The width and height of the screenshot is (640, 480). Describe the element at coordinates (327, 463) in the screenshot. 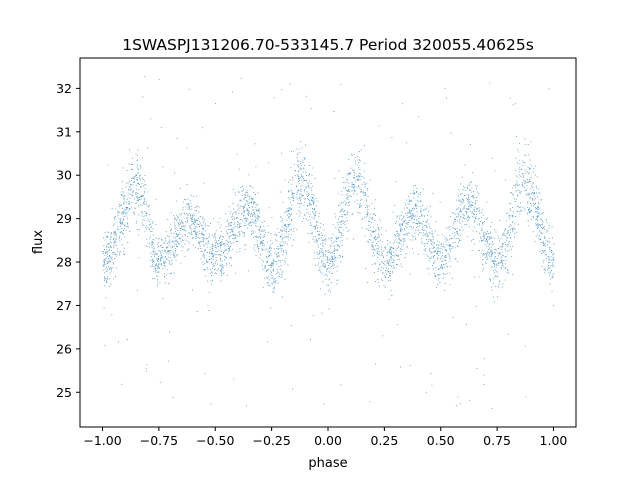

I see `x-axis-label: phase` at that location.